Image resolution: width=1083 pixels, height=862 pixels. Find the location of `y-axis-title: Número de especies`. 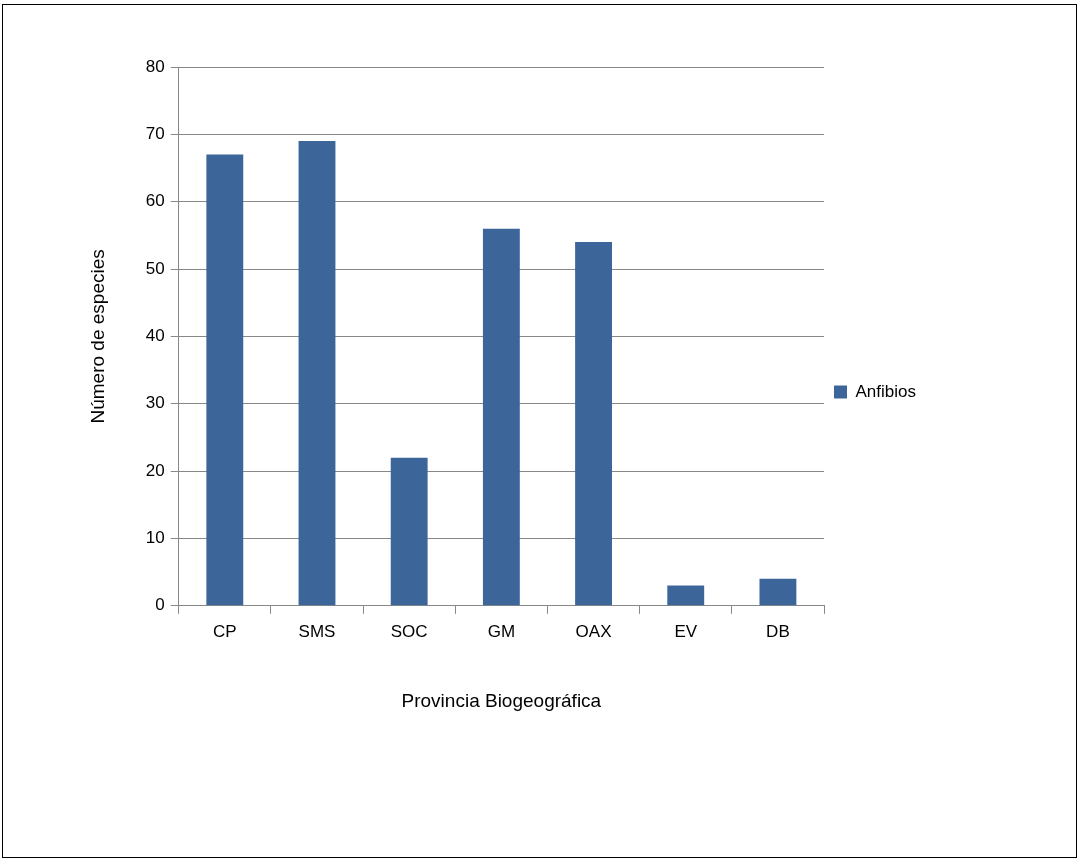

y-axis-title: Número de especies is located at coordinates (97, 336).